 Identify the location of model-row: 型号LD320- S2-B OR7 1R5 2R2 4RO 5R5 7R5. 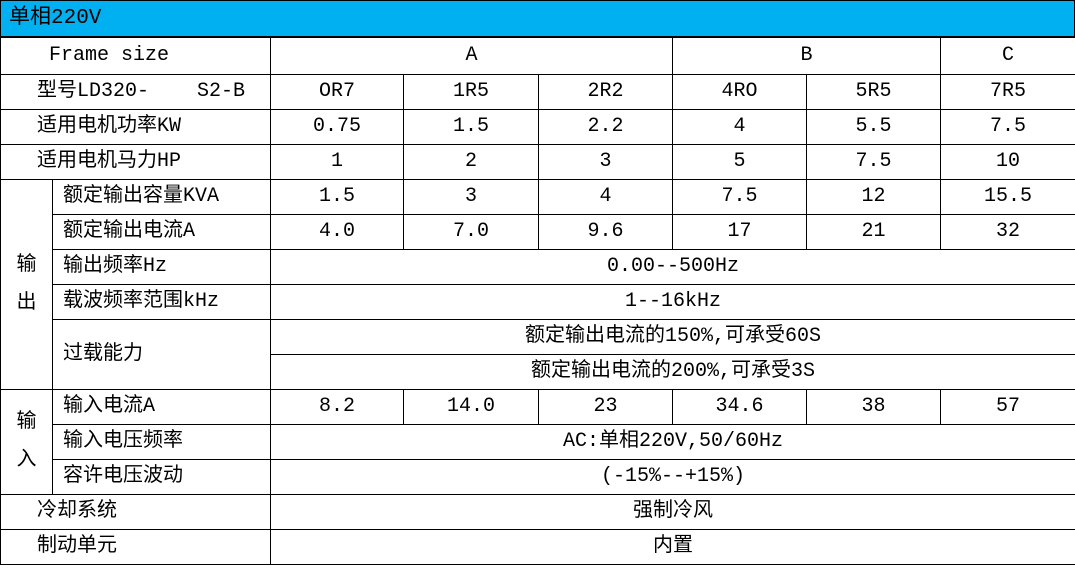
(537, 92).